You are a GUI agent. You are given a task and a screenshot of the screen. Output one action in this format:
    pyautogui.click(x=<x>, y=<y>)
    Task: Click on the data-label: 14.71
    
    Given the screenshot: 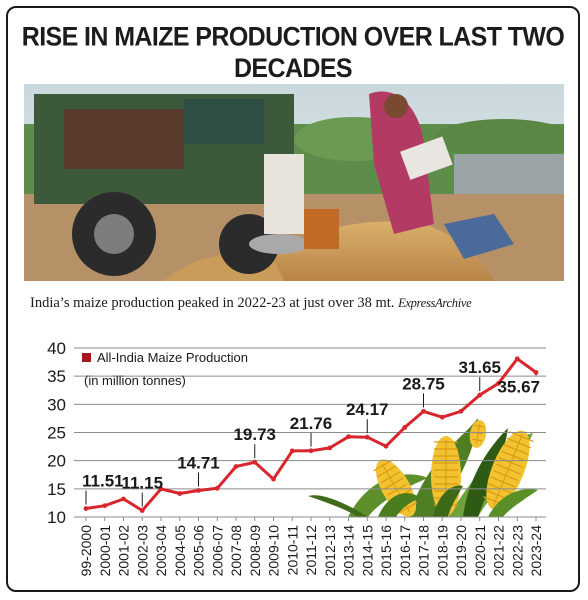 What is the action you would take?
    pyautogui.click(x=198, y=462)
    